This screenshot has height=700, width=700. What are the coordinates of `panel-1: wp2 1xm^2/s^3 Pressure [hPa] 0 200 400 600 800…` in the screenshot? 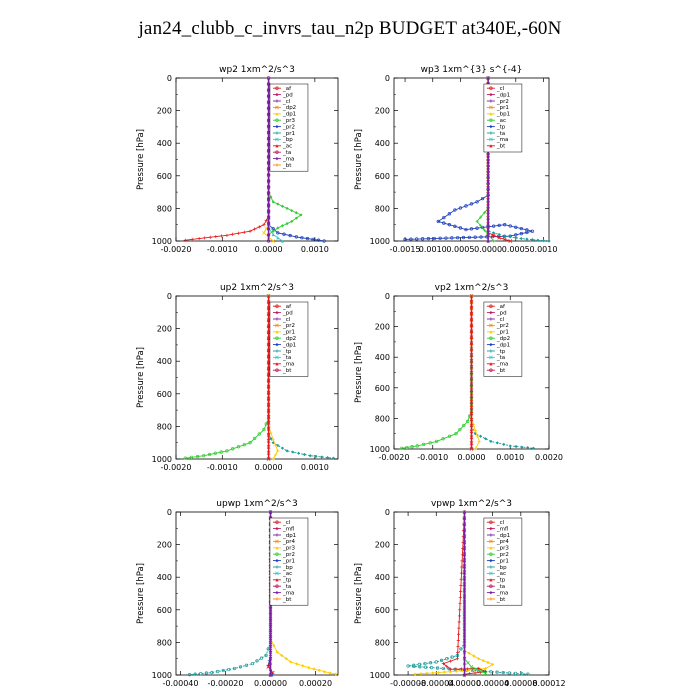 It's located at (237, 159).